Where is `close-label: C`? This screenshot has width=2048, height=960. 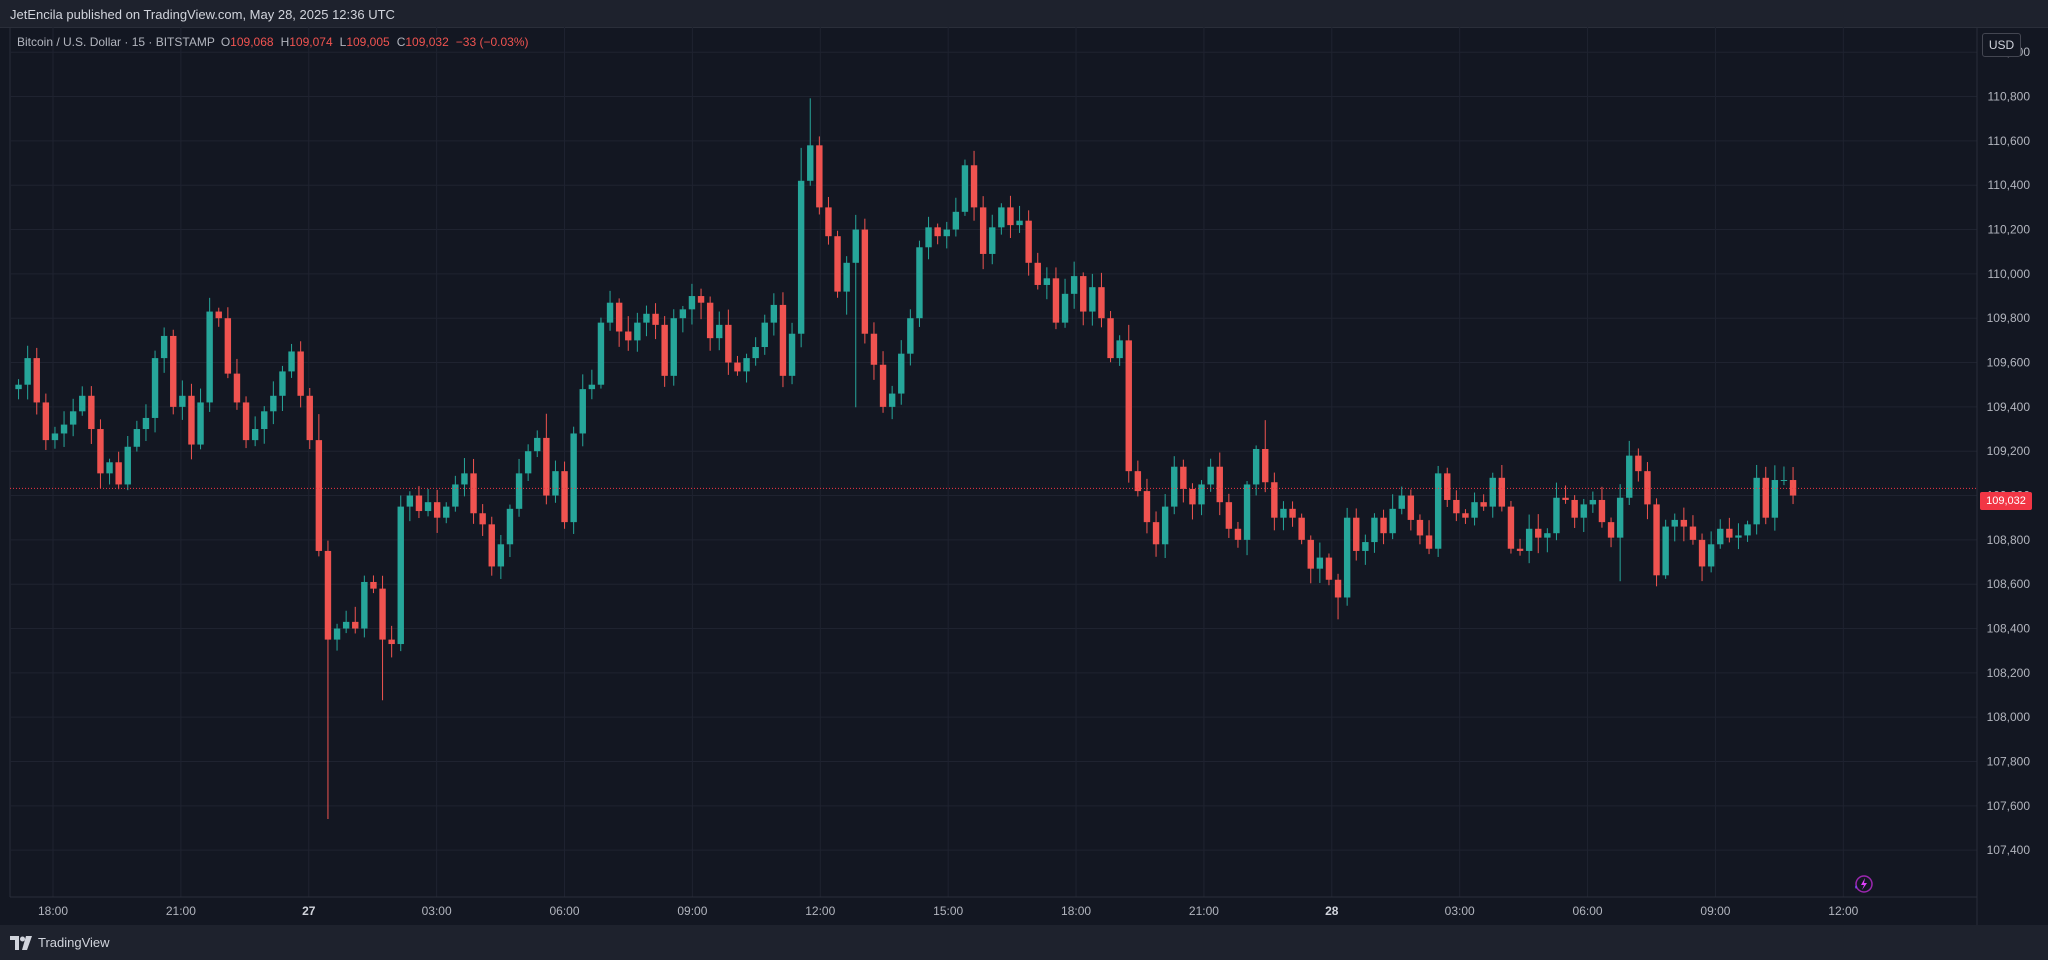 close-label: C is located at coordinates (401, 42).